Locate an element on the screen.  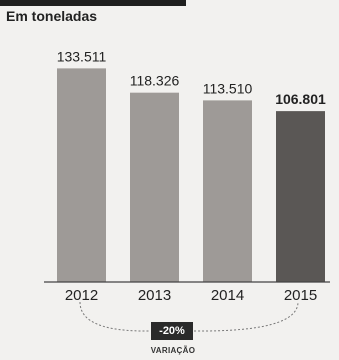
variation-bracket is located at coordinates (189, 316).